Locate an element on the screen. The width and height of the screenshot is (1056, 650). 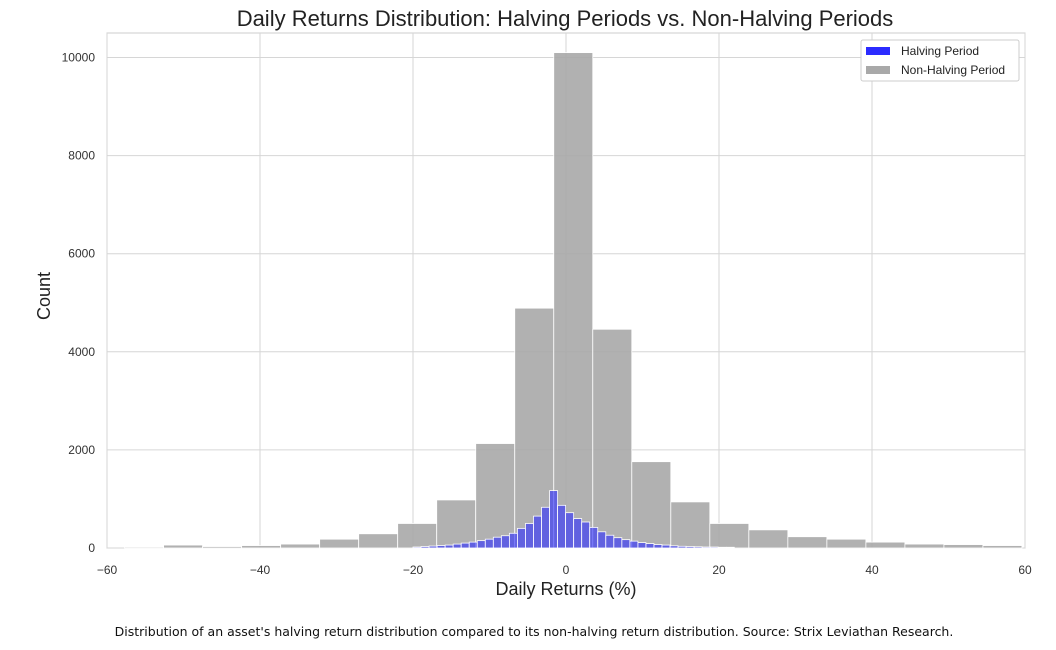
x-tick-label: 0 is located at coordinates (566, 570).